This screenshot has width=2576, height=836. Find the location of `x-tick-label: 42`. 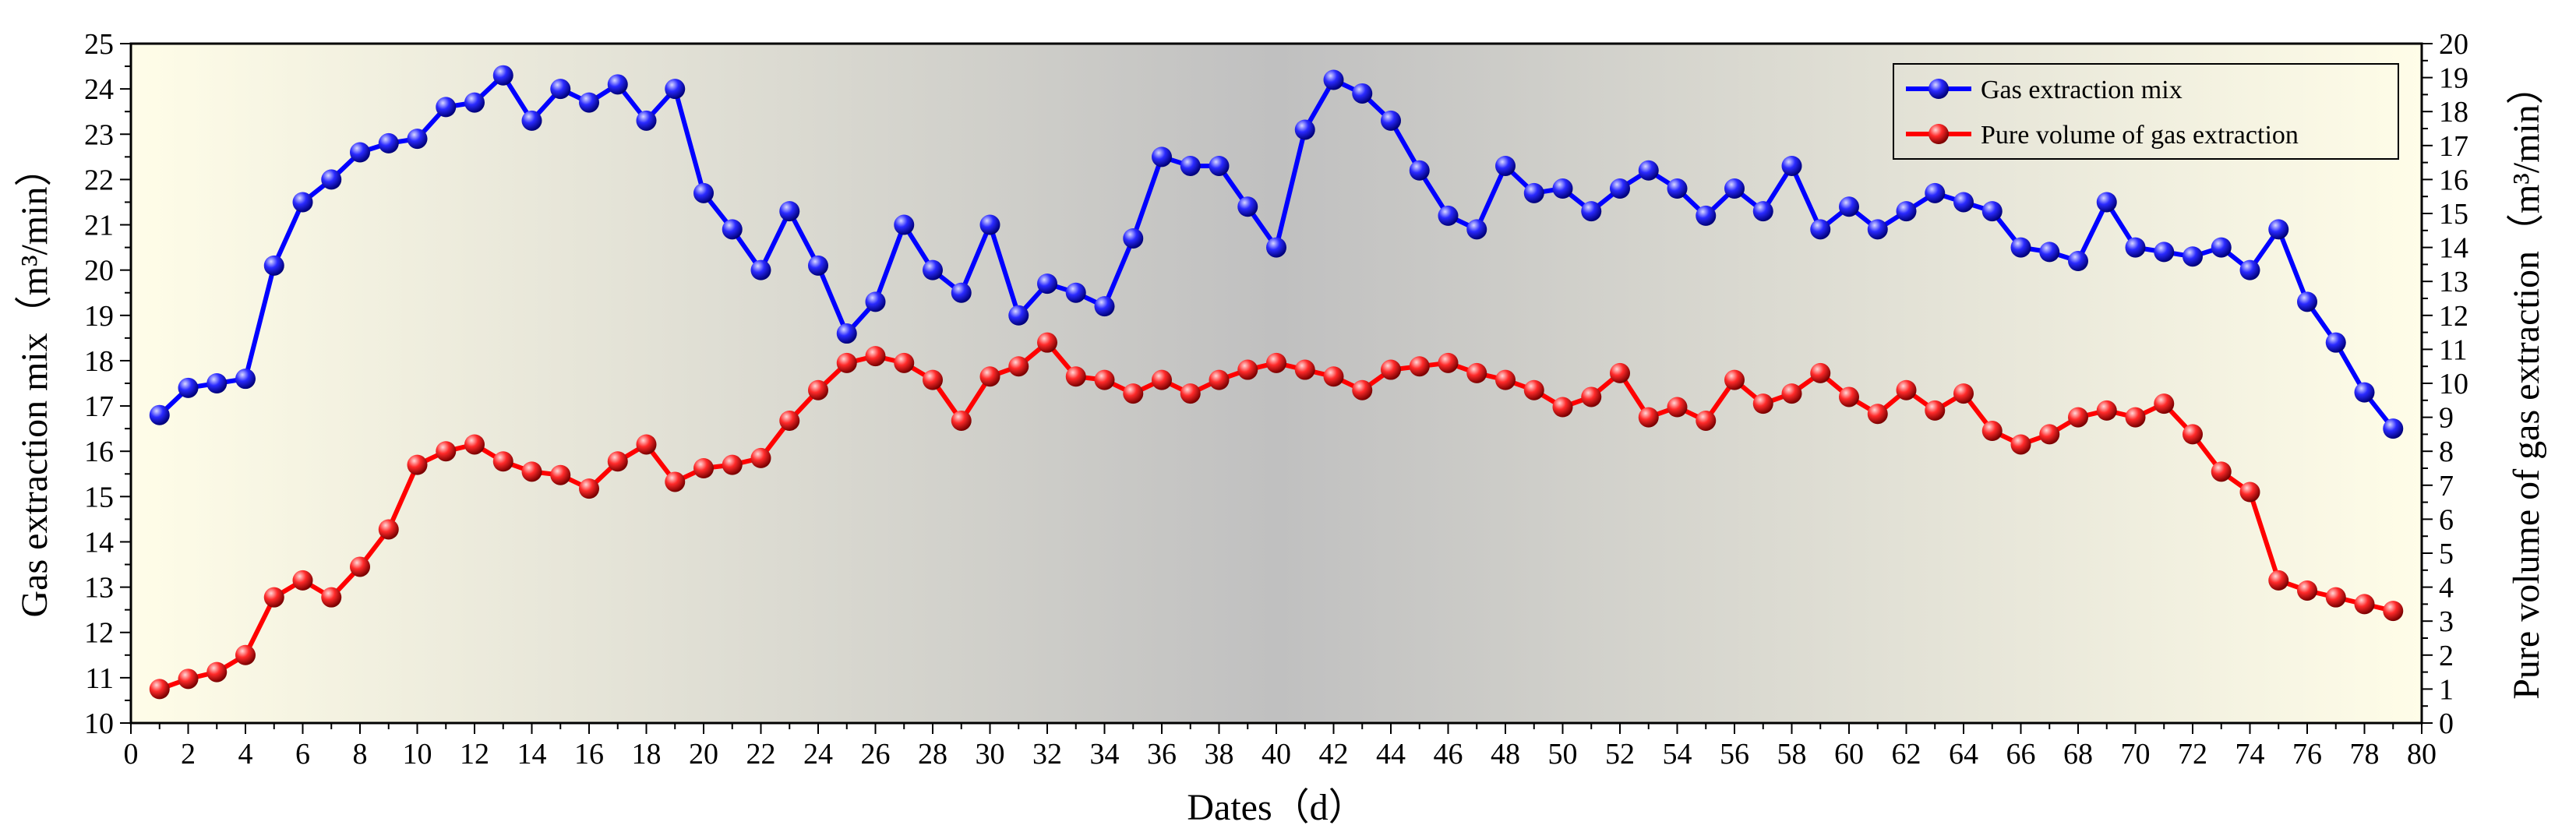

x-tick-label: 42 is located at coordinates (1334, 754).